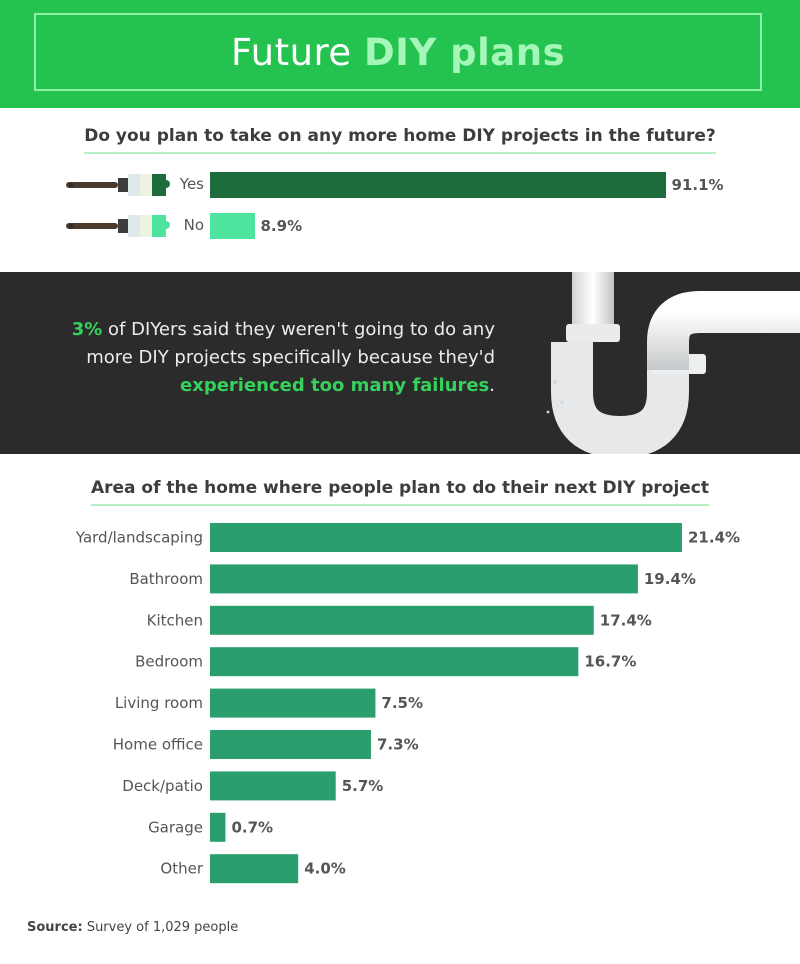  Describe the element at coordinates (158, 745) in the screenshot. I see `category-label: Home office` at that location.